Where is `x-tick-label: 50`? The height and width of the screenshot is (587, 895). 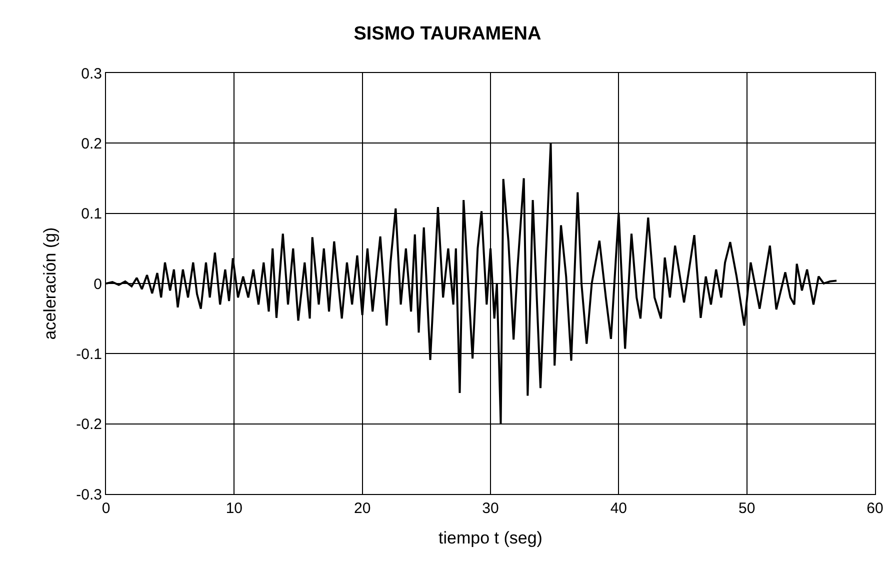
x-tick-label: 50 is located at coordinates (747, 508).